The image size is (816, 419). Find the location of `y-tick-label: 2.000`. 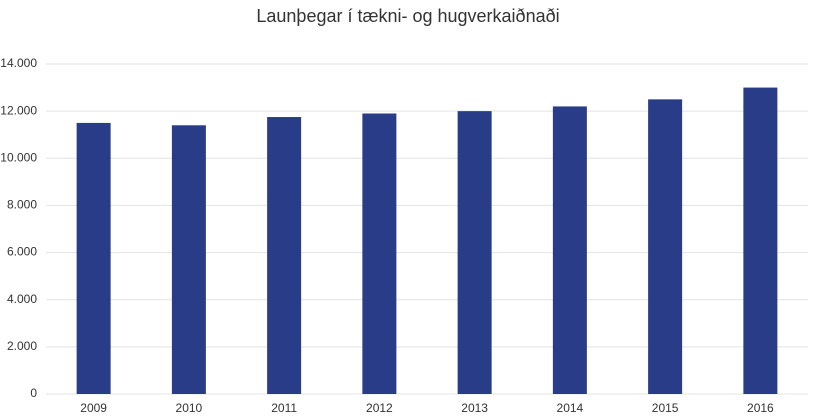

y-tick-label: 2.000 is located at coordinates (22, 346).